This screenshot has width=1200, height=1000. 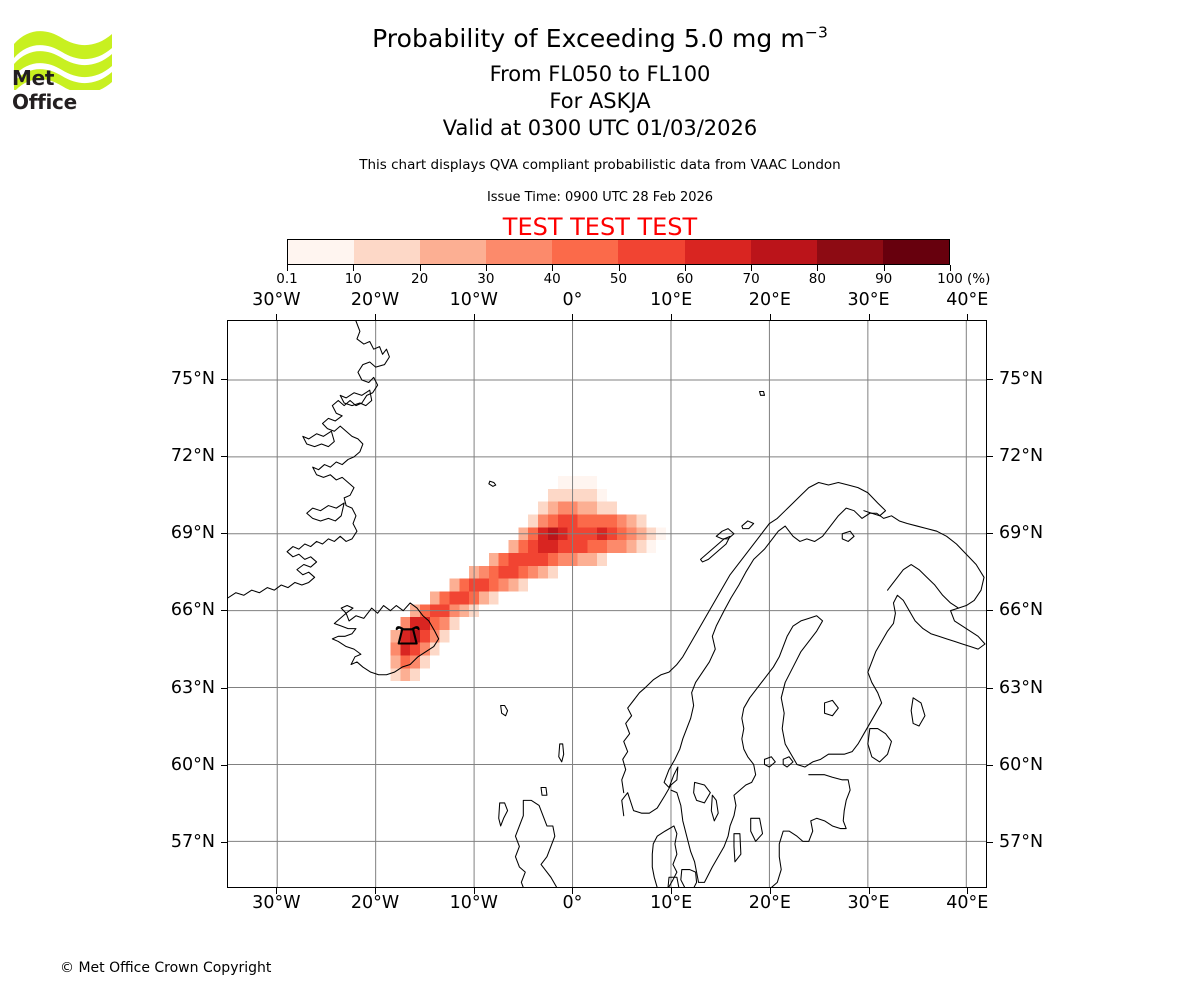 I want to click on lon-tick-label-40°E: 40°E, so click(x=967, y=300).